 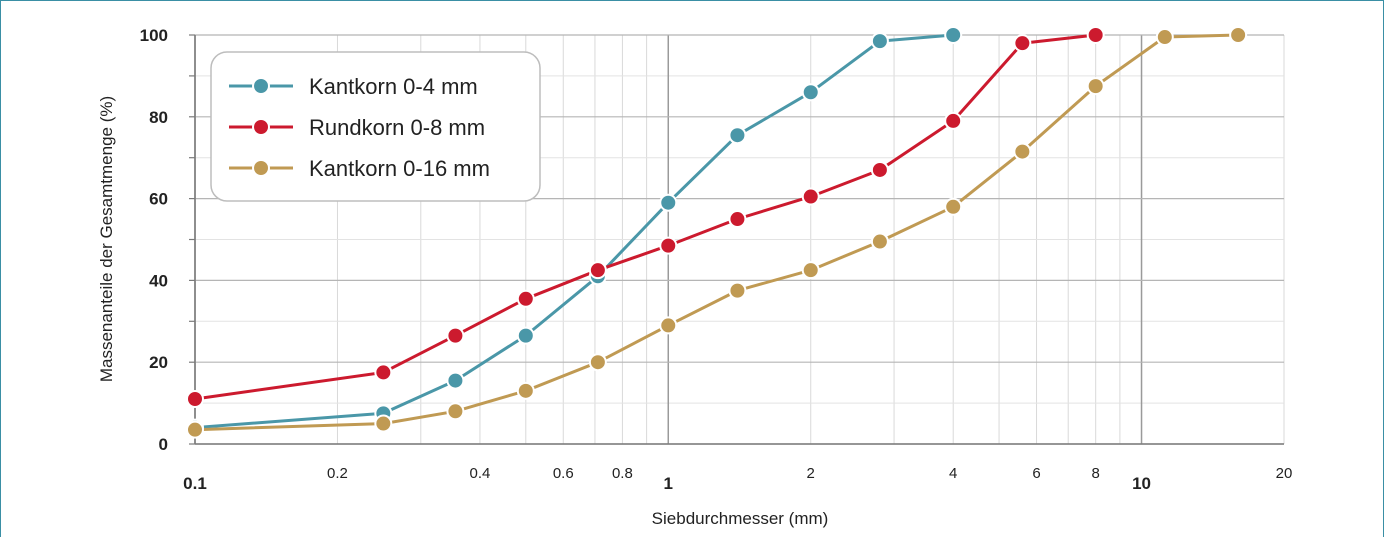 What do you see at coordinates (953, 473) in the screenshot?
I see `x-tick-label: 4` at bounding box center [953, 473].